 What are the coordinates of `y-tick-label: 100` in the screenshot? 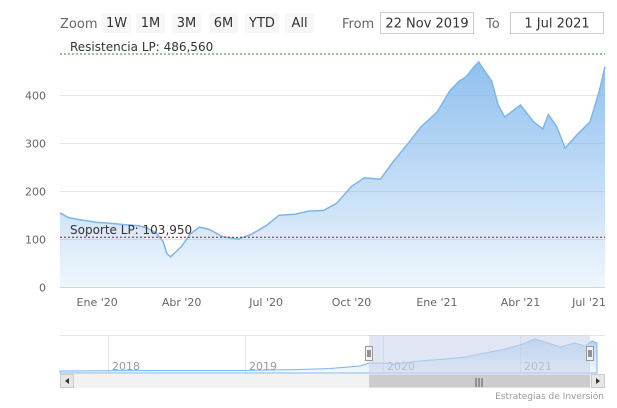 It's located at (35, 240).